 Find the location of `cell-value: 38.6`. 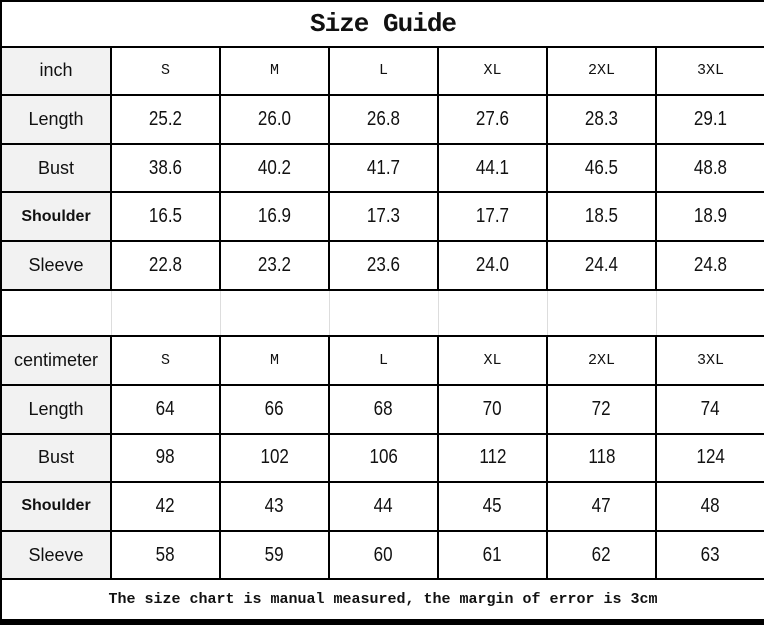

cell-value: 38.6 is located at coordinates (165, 167).